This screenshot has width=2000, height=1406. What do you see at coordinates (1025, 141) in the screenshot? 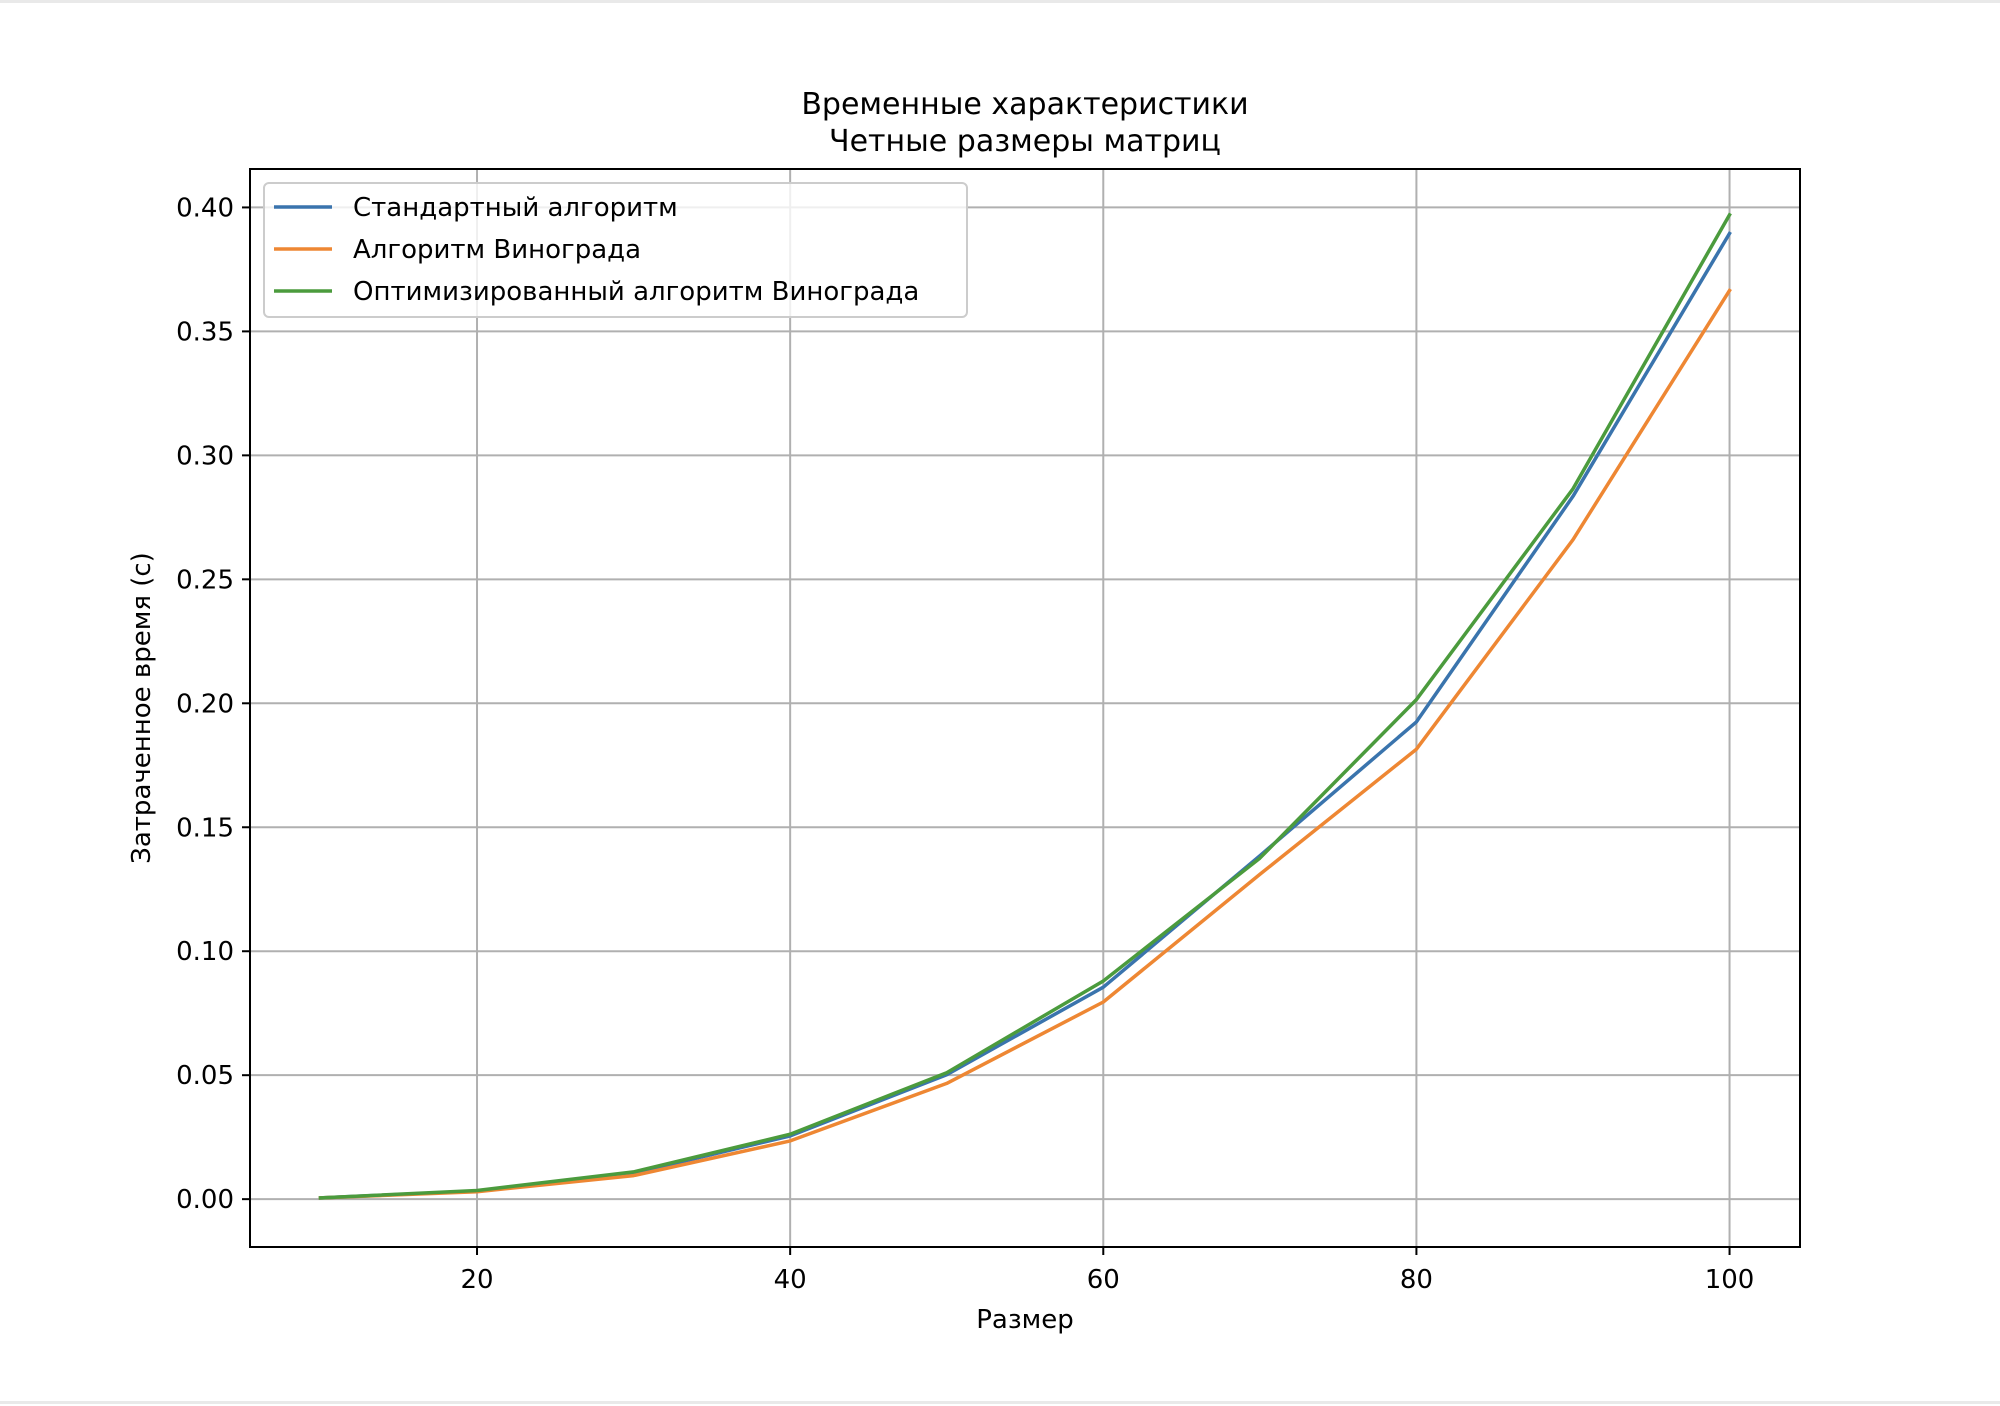
I see `chart-subtitle: Четные размеры матриц` at bounding box center [1025, 141].